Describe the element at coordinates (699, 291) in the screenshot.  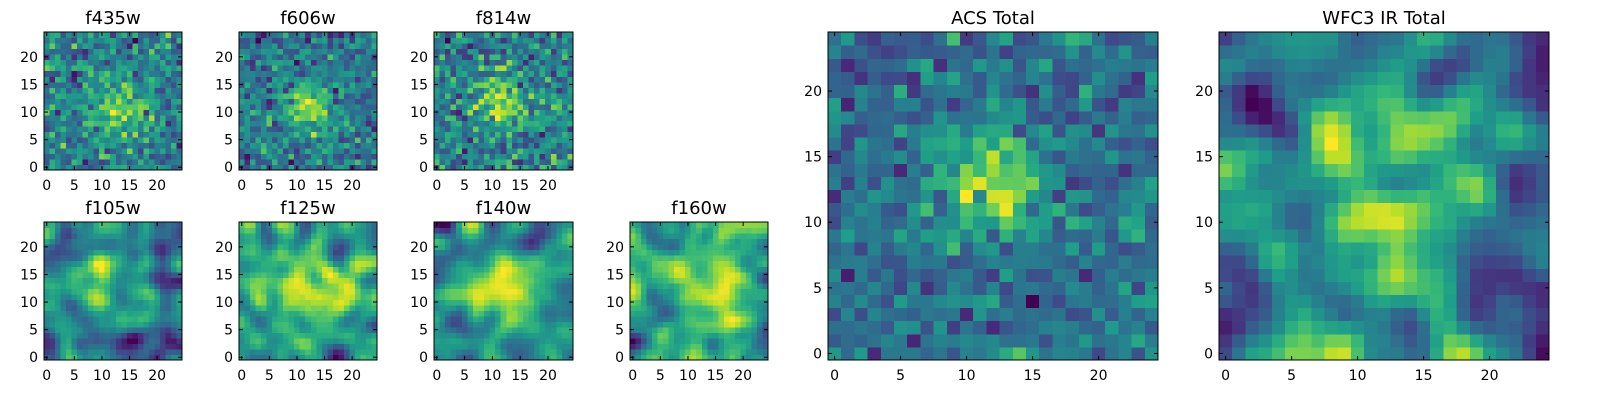
I see `heatmap-cells` at that location.